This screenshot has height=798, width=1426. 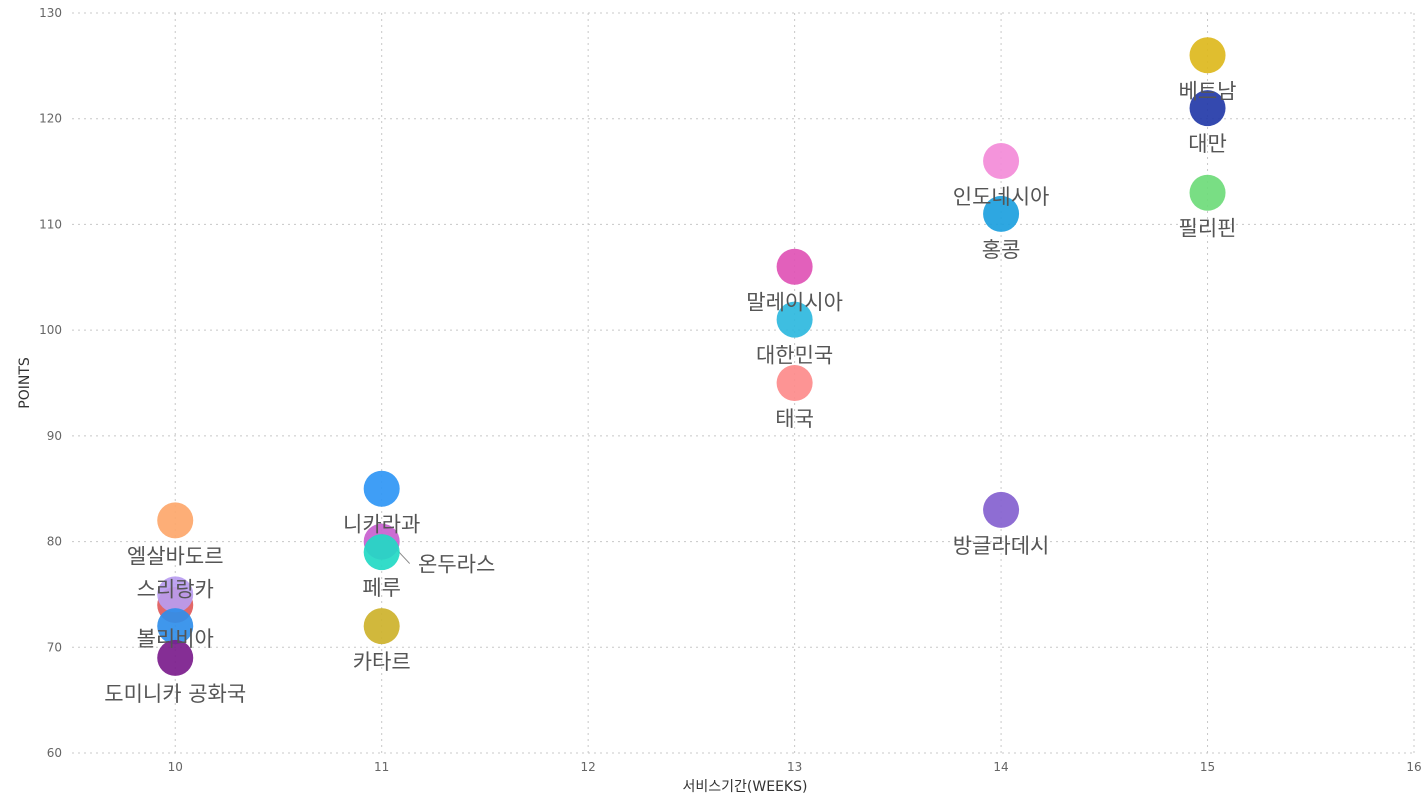 I want to click on y-tick-label: 130, so click(x=50, y=13).